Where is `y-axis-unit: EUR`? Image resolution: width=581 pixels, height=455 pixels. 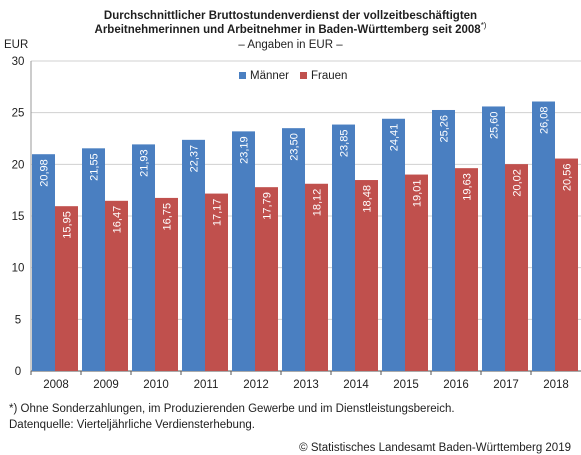 y-axis-unit: EUR is located at coordinates (16, 45).